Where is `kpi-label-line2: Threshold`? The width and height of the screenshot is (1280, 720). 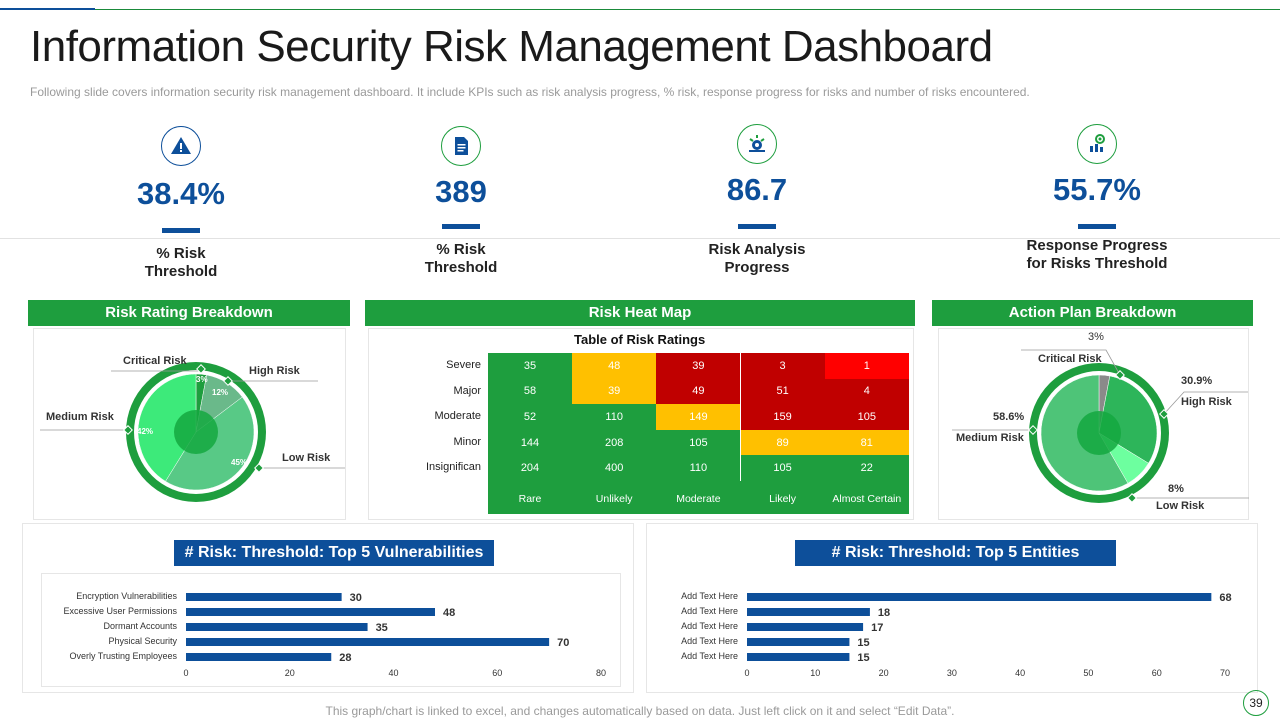
kpi-label-line2: Threshold is located at coordinates (181, 271).